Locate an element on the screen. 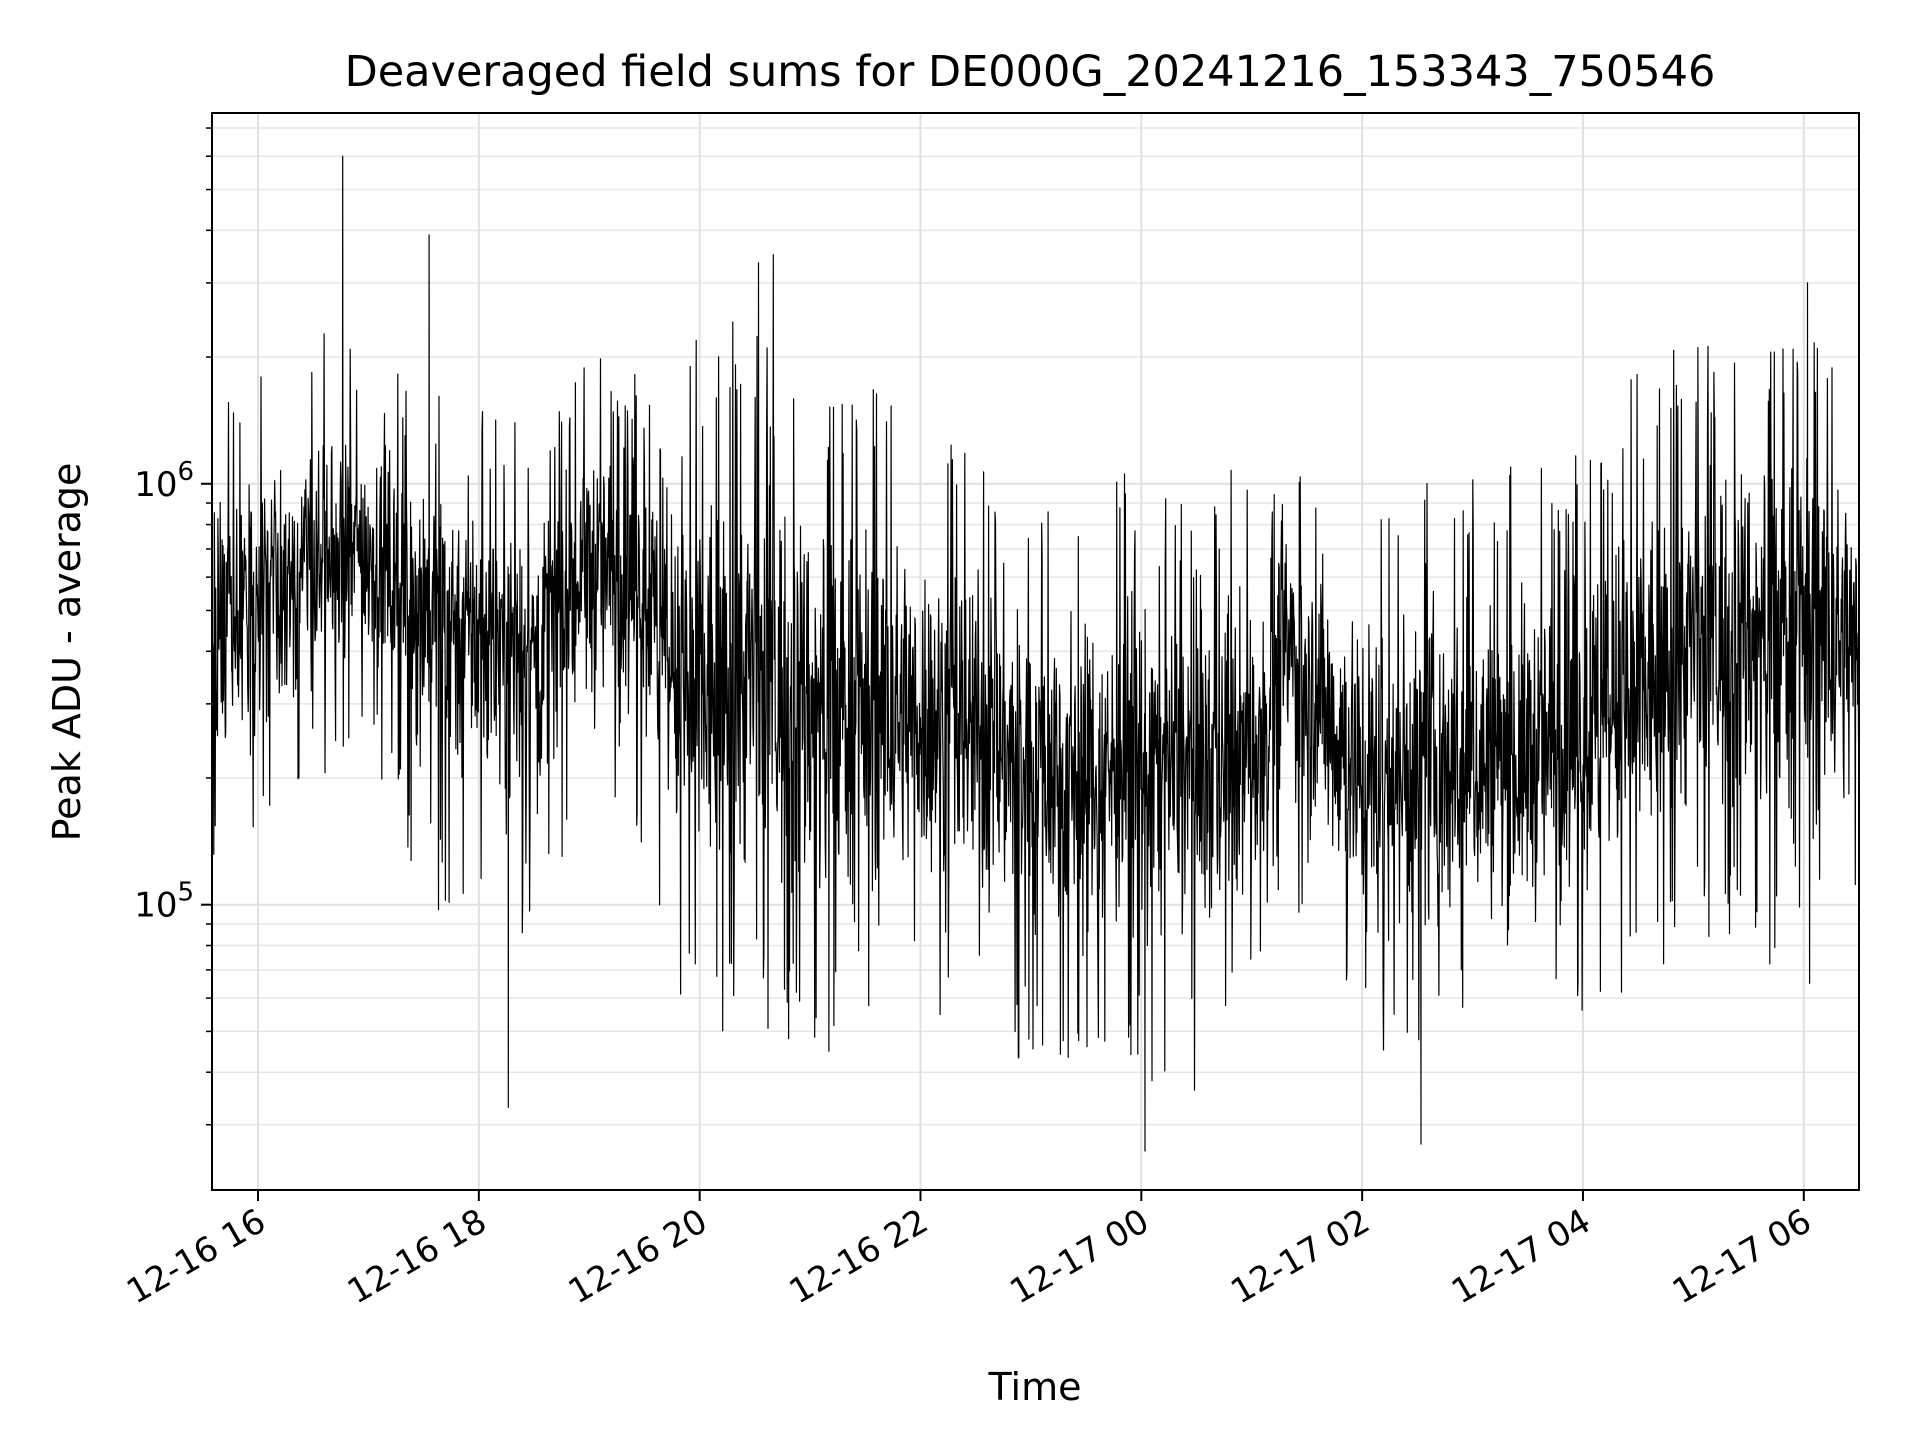 Image resolution: width=1920 pixels, height=1440 pixels. x-axis-label: Time is located at coordinates (1035, 1387).